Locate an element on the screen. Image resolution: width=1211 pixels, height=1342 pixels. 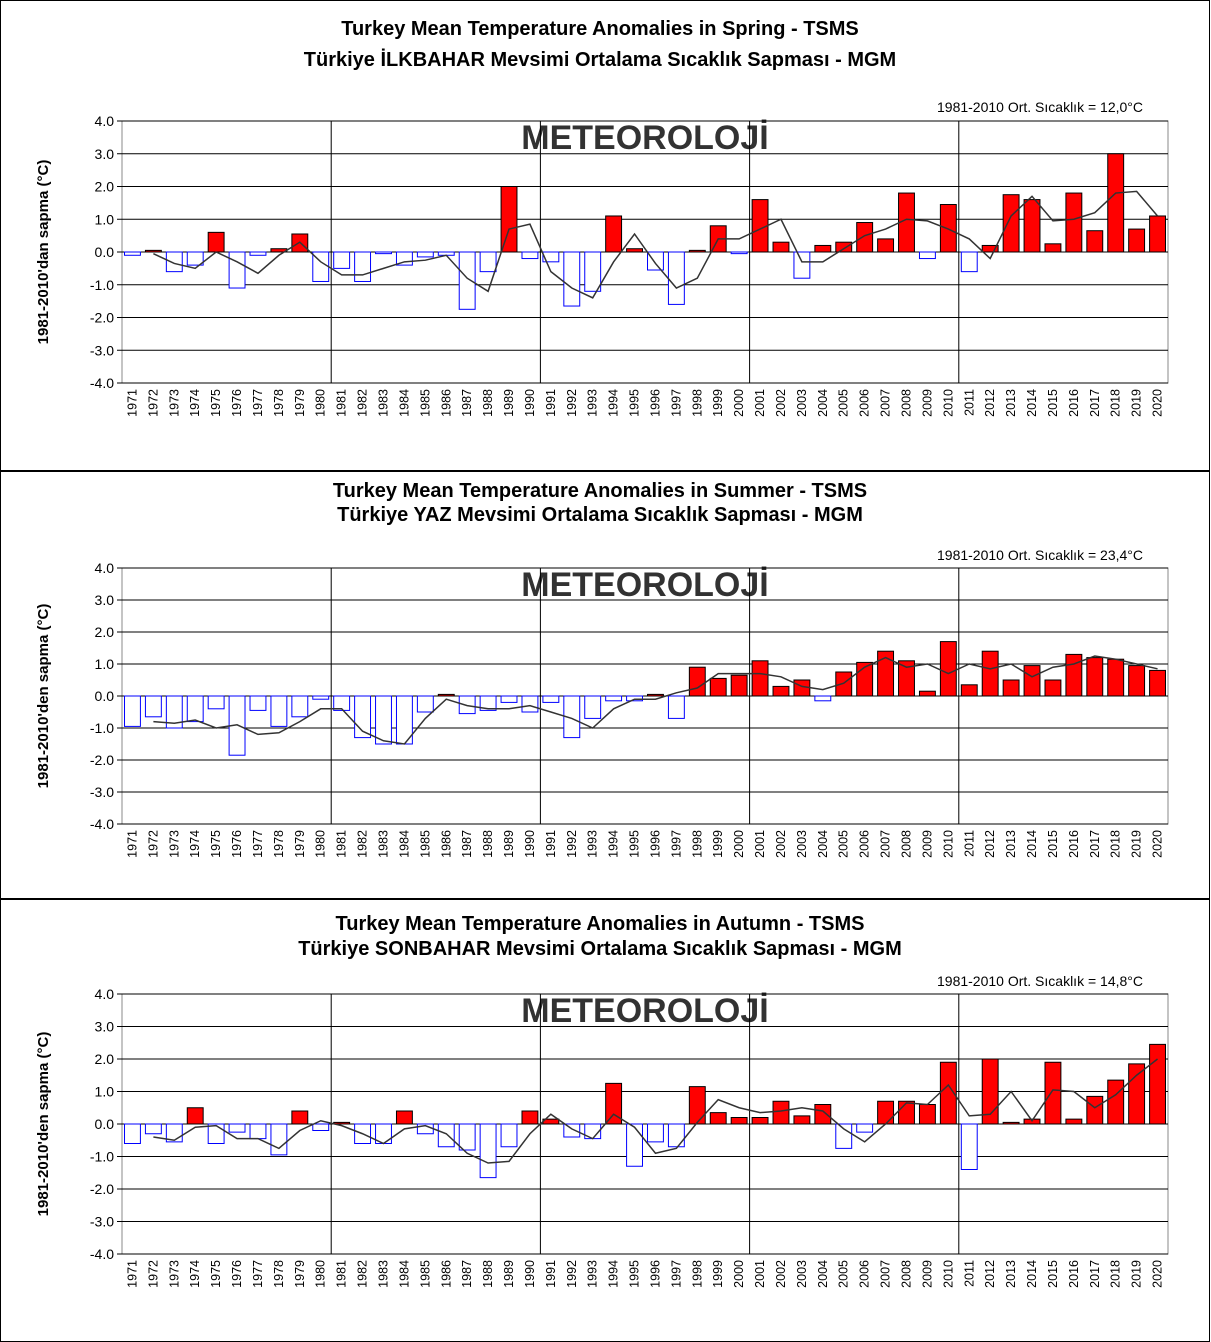
x-tick-label: 2015 is located at coordinates (1053, 844).